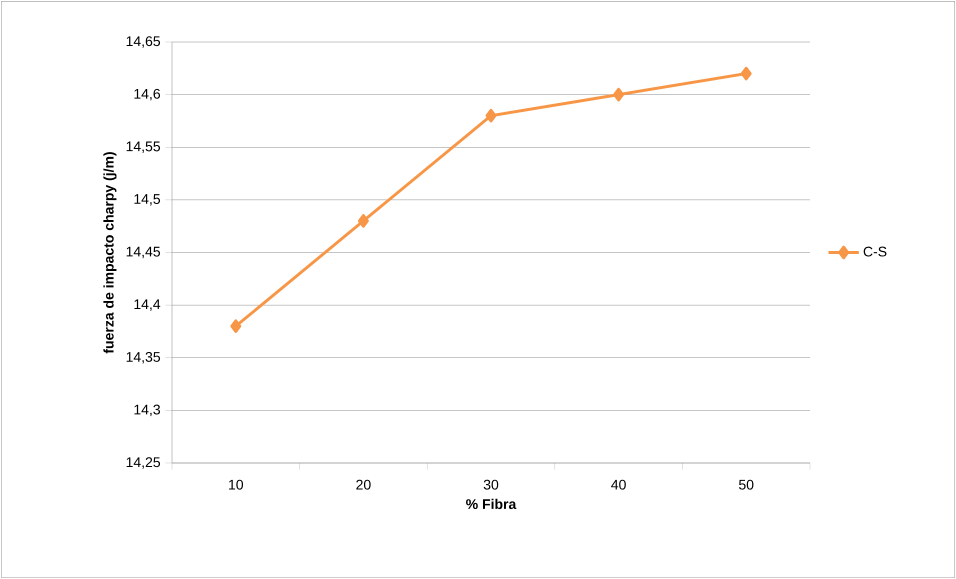 This screenshot has width=956, height=579. What do you see at coordinates (143, 147) in the screenshot?
I see `y-tick-label: 14,55` at bounding box center [143, 147].